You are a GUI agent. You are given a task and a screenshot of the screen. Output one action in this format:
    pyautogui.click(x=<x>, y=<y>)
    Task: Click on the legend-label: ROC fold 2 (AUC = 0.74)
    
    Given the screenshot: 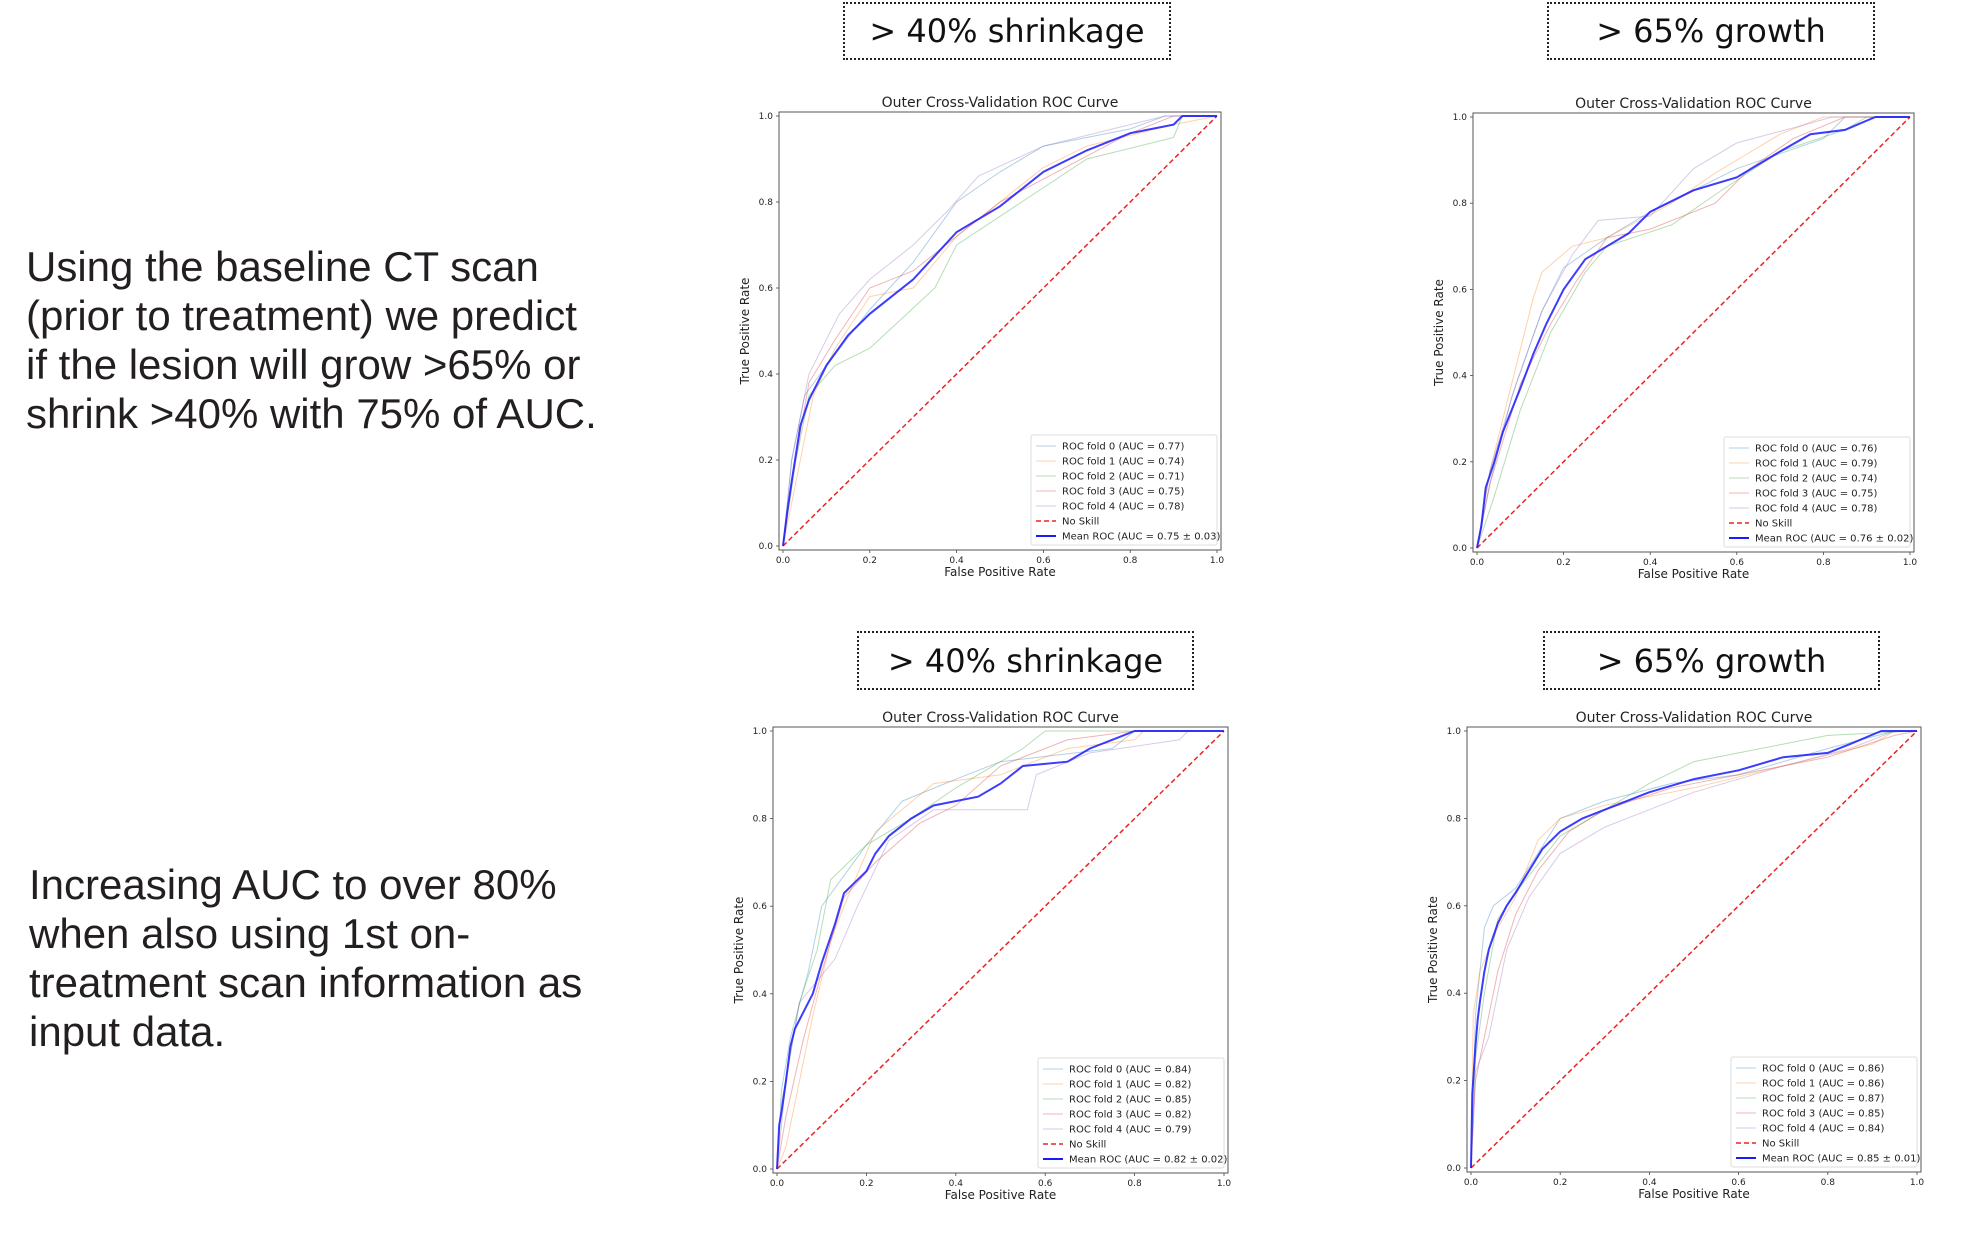 What is the action you would take?
    pyautogui.click(x=1816, y=479)
    